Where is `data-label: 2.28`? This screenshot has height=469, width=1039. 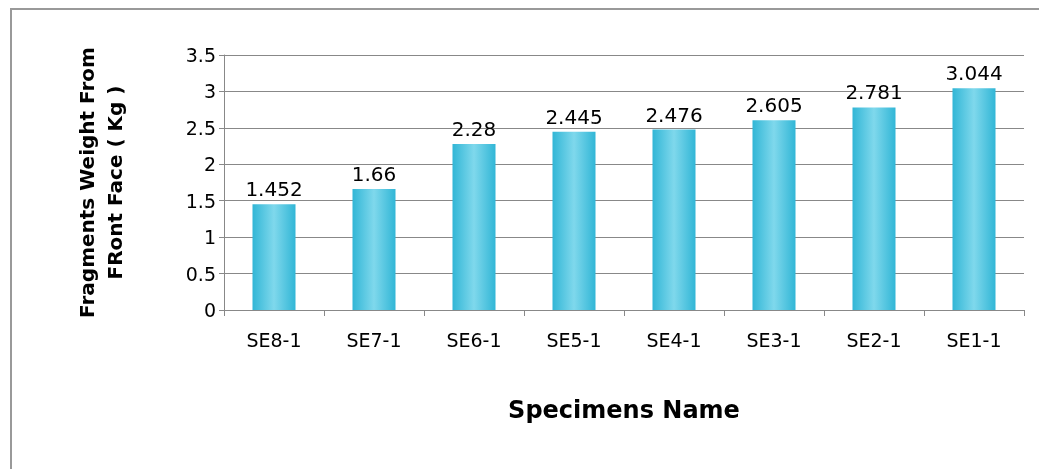 data-label: 2.28 is located at coordinates (474, 128).